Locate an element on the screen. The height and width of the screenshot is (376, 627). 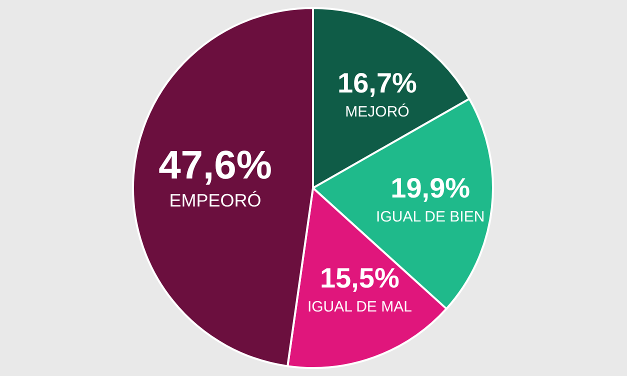
data-label: 47,6% is located at coordinates (215, 165).